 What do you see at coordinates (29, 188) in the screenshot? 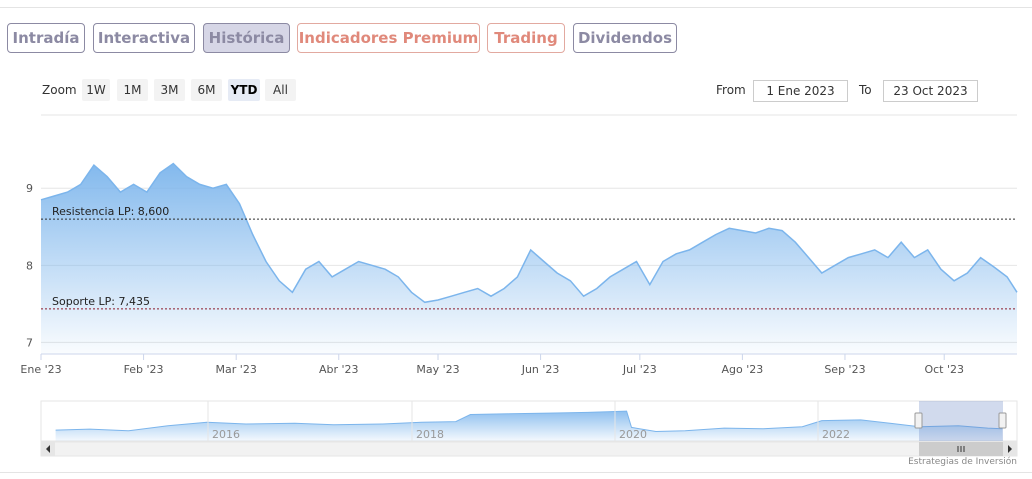
I see `y-tick-label: 9` at bounding box center [29, 188].